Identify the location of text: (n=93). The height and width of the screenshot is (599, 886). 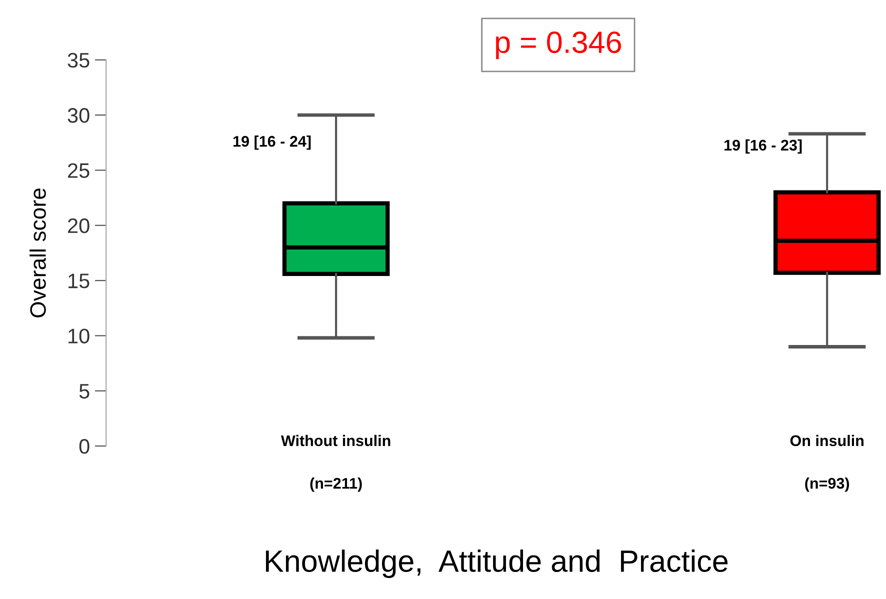
(827, 485).